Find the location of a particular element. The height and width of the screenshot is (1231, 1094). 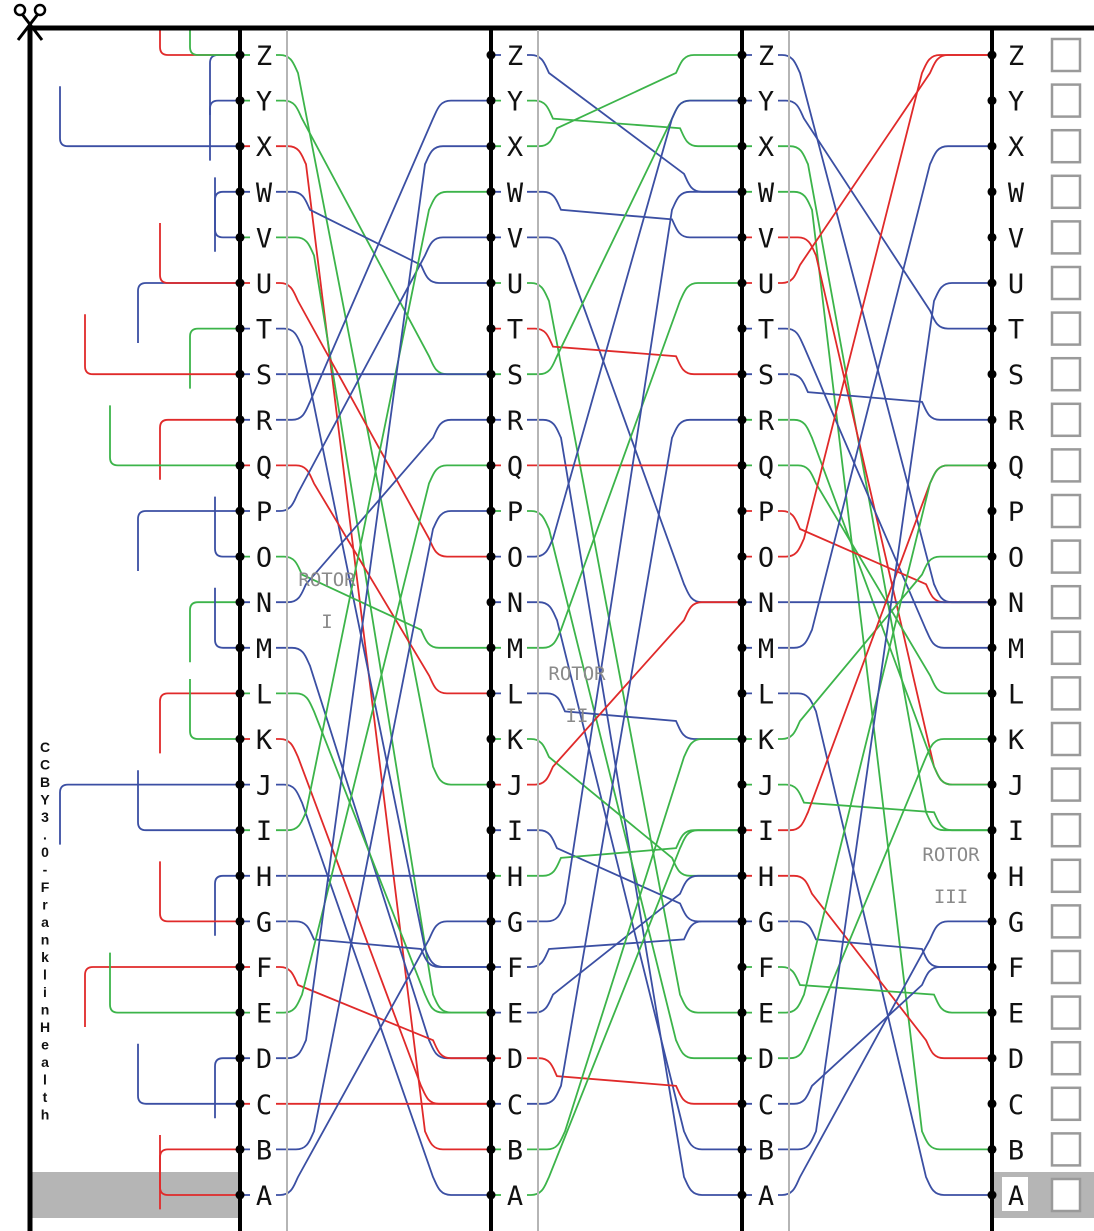

credit-char: Y is located at coordinates (45, 800).